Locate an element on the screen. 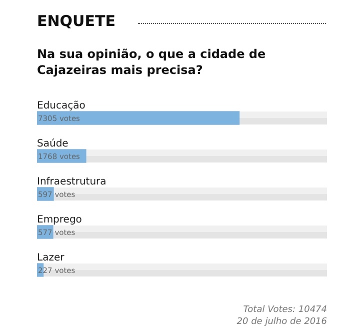 Image resolution: width=344 pixels, height=331 pixels. y-tick-label: Lazer is located at coordinates (51, 258).